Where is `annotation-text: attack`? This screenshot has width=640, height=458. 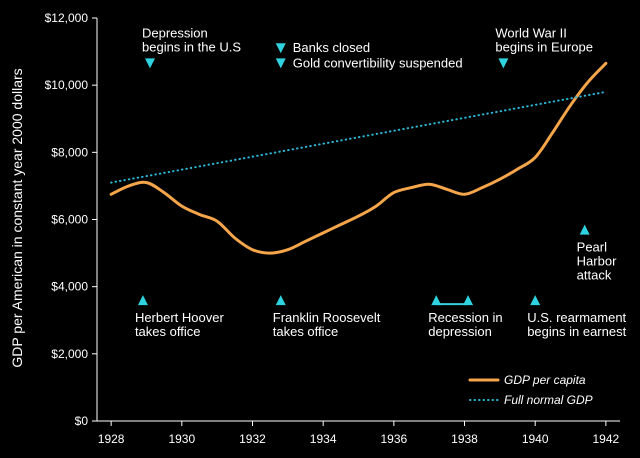 annotation-text: attack is located at coordinates (594, 275).